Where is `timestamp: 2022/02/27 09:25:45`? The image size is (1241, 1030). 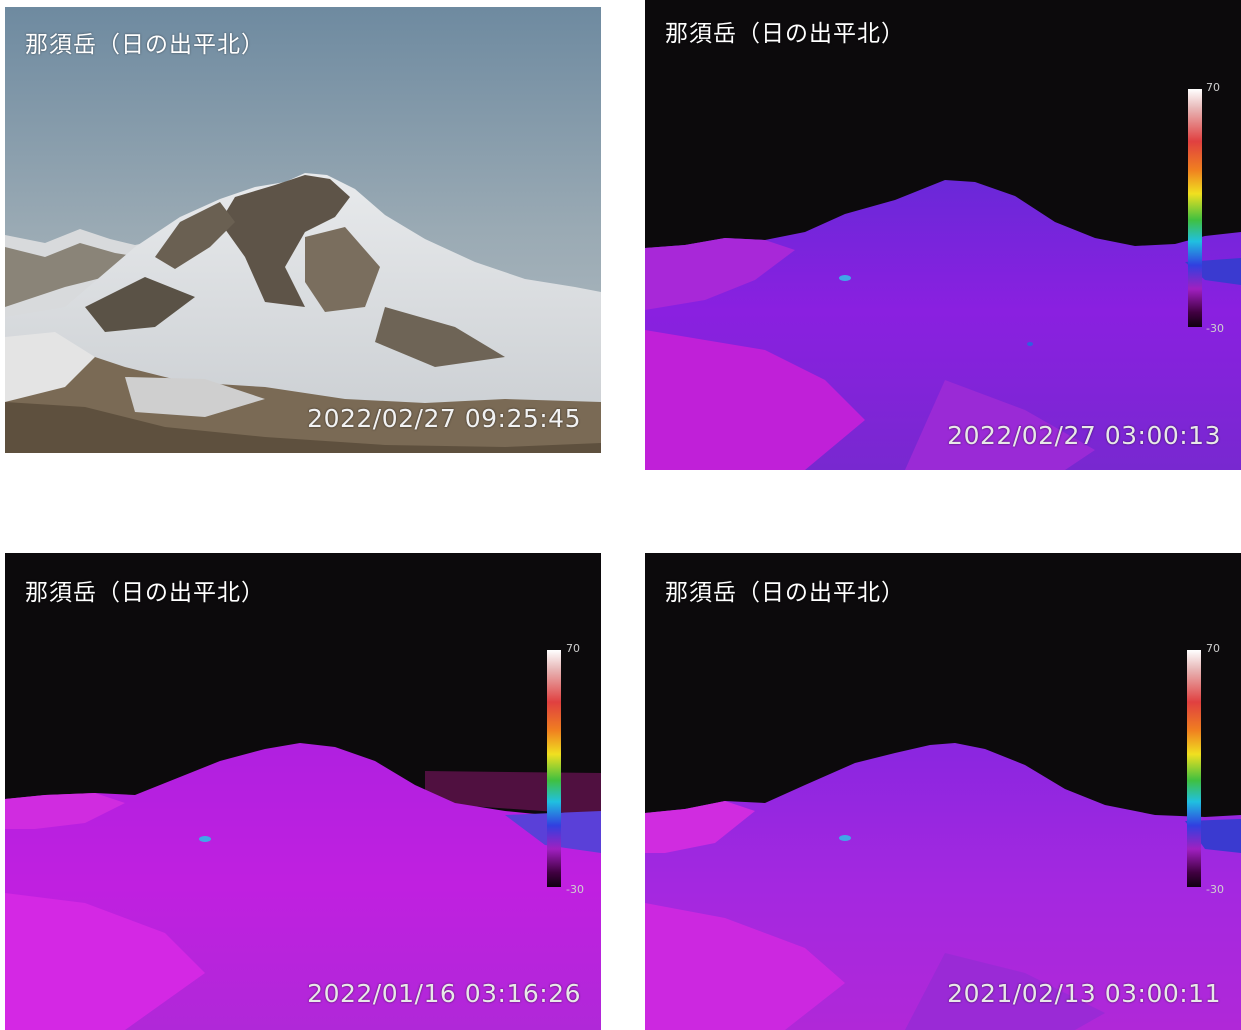
timestamp: 2022/02/27 09:25:45 is located at coordinates (444, 418).